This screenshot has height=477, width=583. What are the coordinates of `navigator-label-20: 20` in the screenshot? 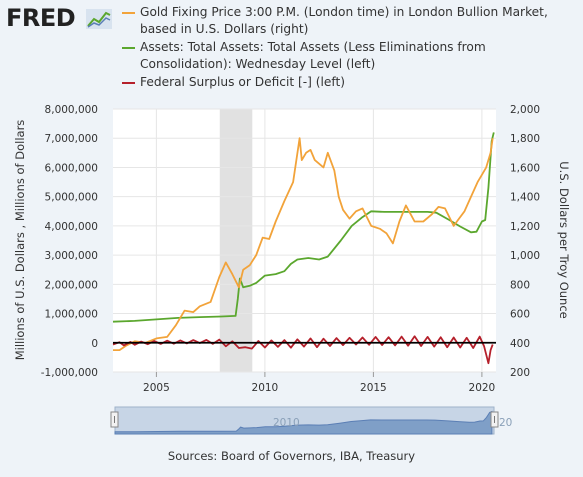 It's located at (505, 423).